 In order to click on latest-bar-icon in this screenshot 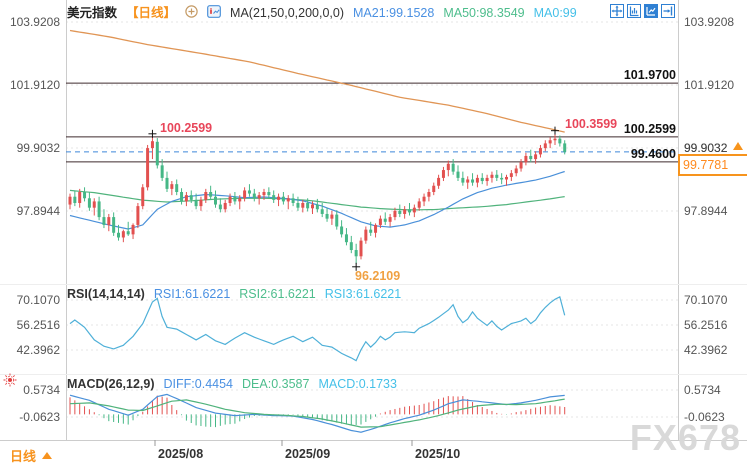, I will do `click(651, 11)`.